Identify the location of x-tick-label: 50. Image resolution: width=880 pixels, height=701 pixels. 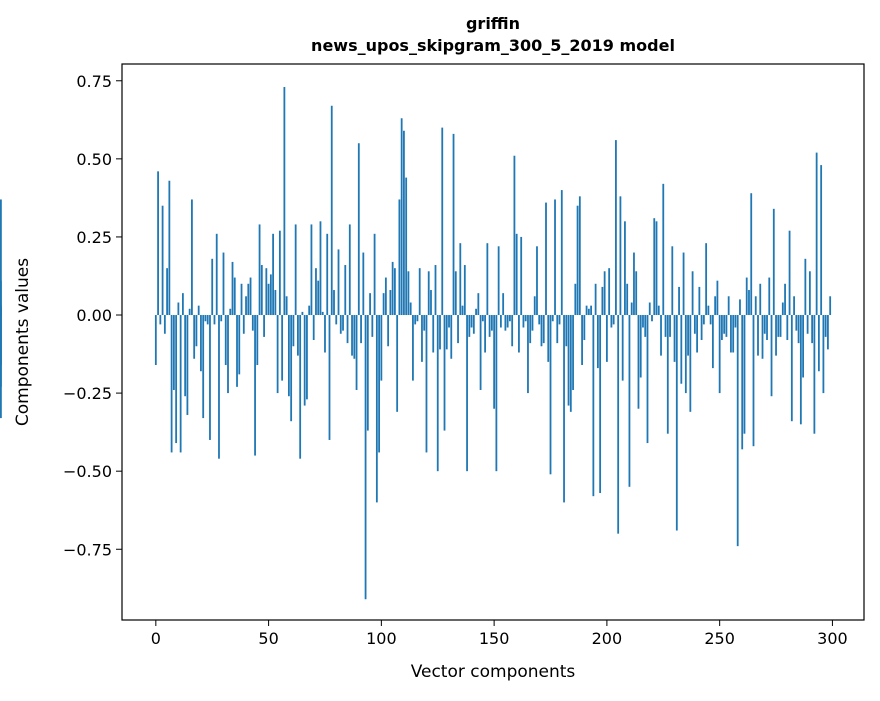
(268, 638).